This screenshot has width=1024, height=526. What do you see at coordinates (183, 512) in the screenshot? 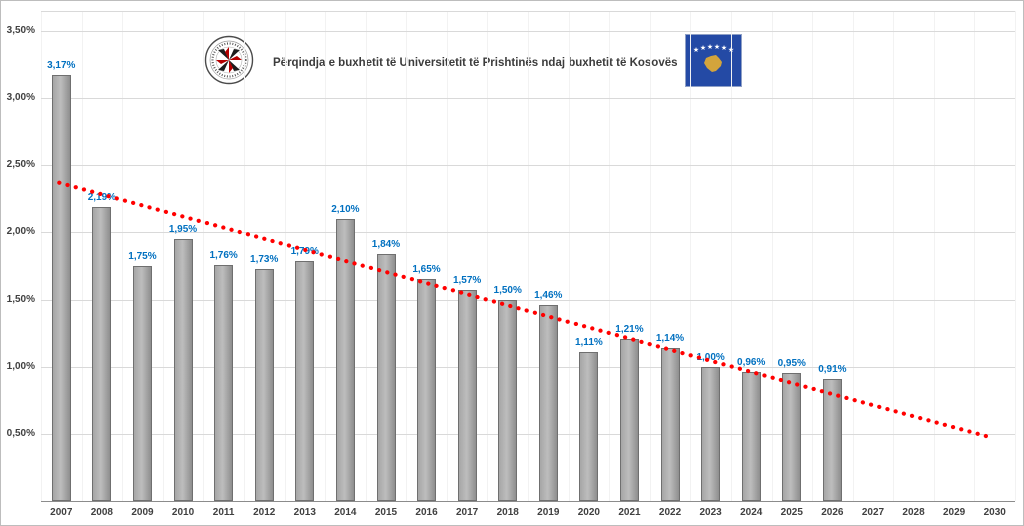
I see `x-axis-year-label: 2010` at bounding box center [183, 512].